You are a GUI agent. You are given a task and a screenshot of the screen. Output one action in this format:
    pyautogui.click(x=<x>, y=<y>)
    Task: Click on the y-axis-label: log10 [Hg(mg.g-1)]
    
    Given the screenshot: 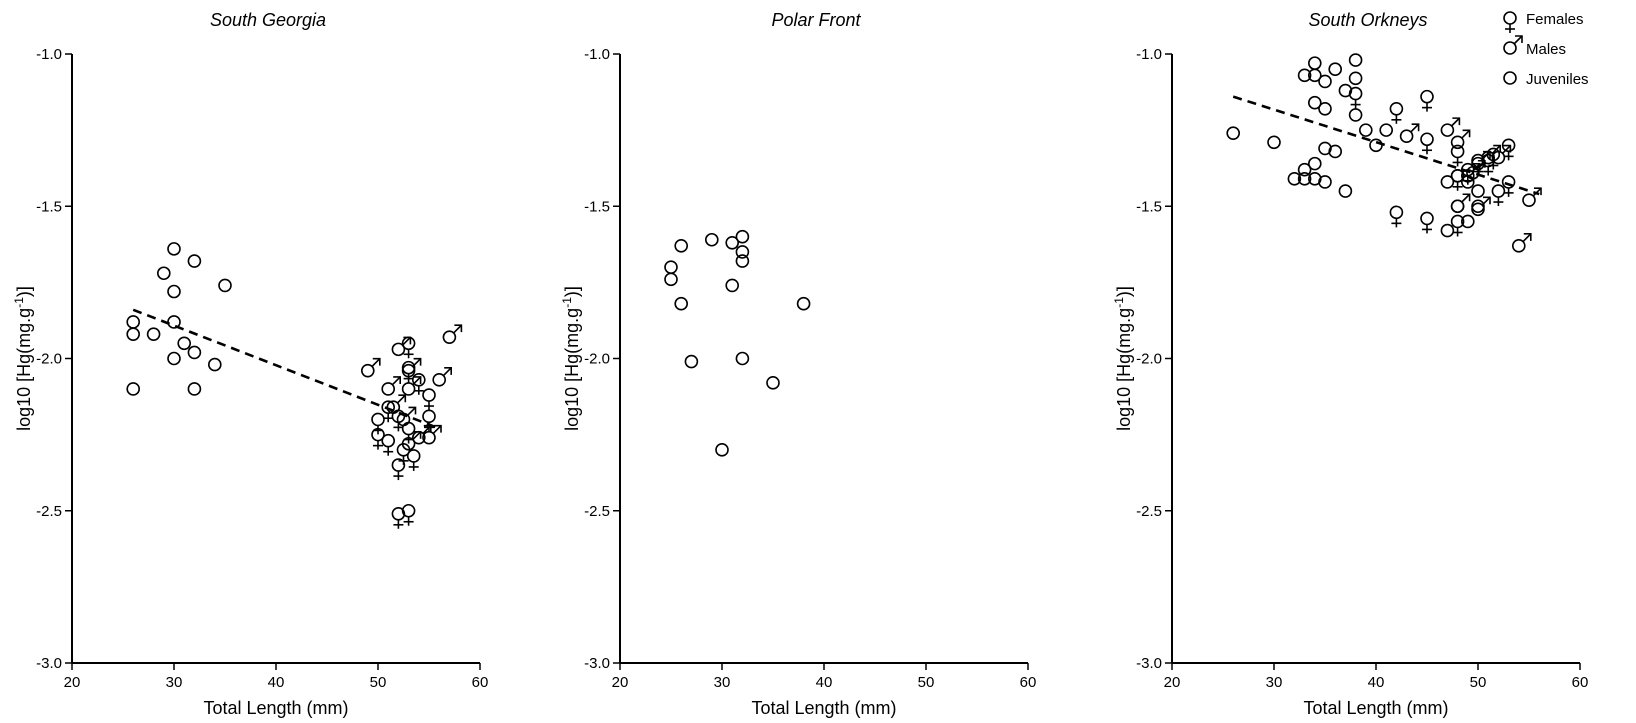 What is the action you would take?
    pyautogui.click(x=1123, y=358)
    